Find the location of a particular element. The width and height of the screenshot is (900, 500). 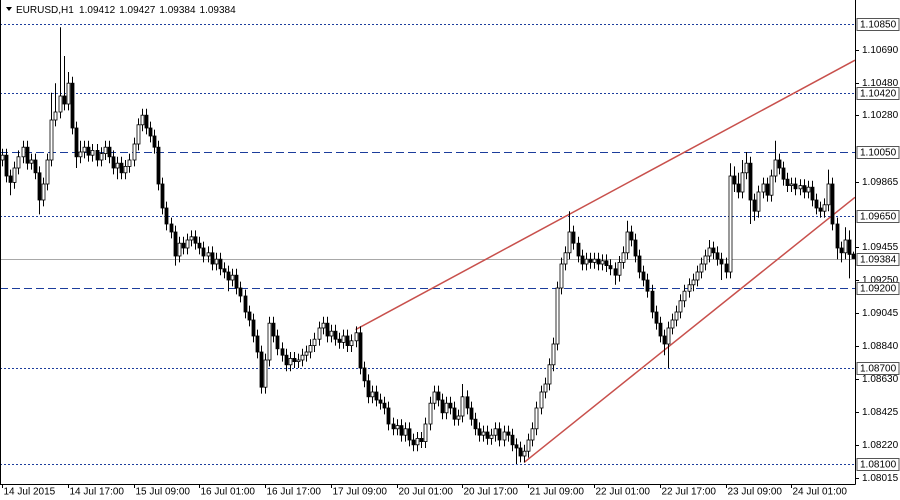

level-label: 1.10050 is located at coordinates (878, 153).